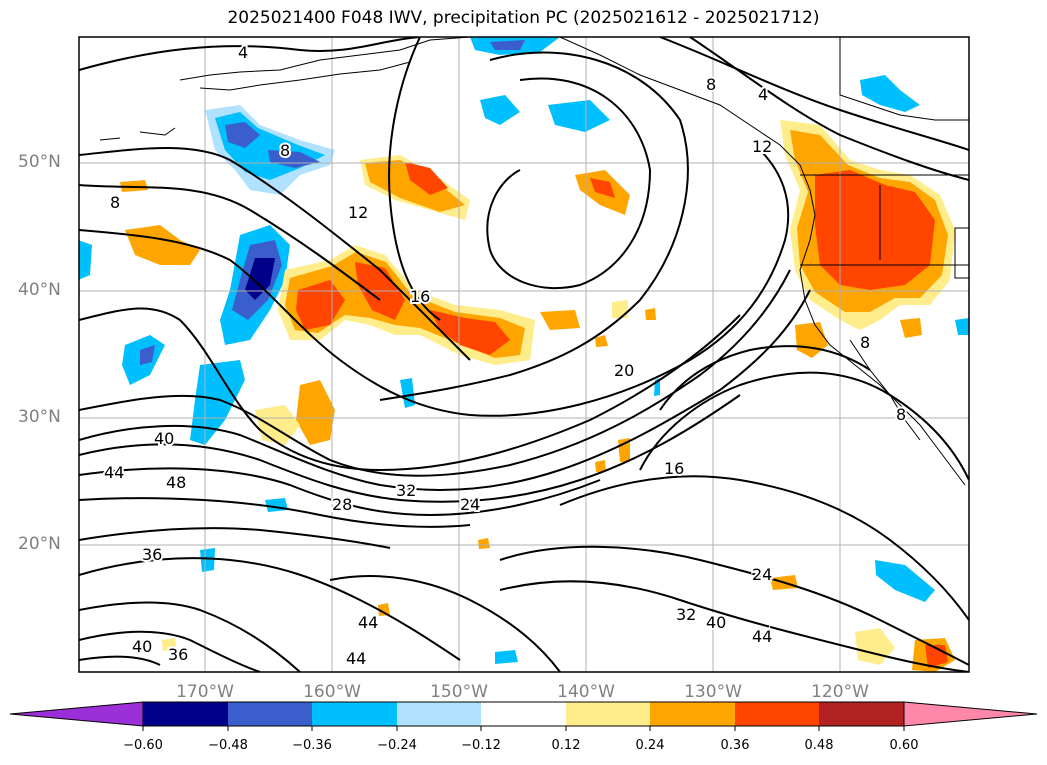  Describe the element at coordinates (39, 417) in the screenshot. I see `lat-label-30n: 30°N` at that location.